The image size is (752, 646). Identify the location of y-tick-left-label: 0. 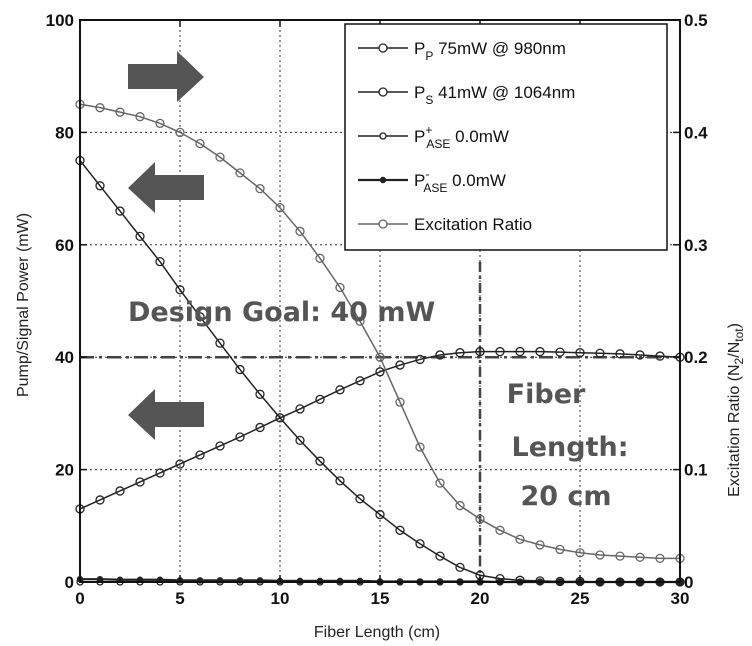
(69, 582).